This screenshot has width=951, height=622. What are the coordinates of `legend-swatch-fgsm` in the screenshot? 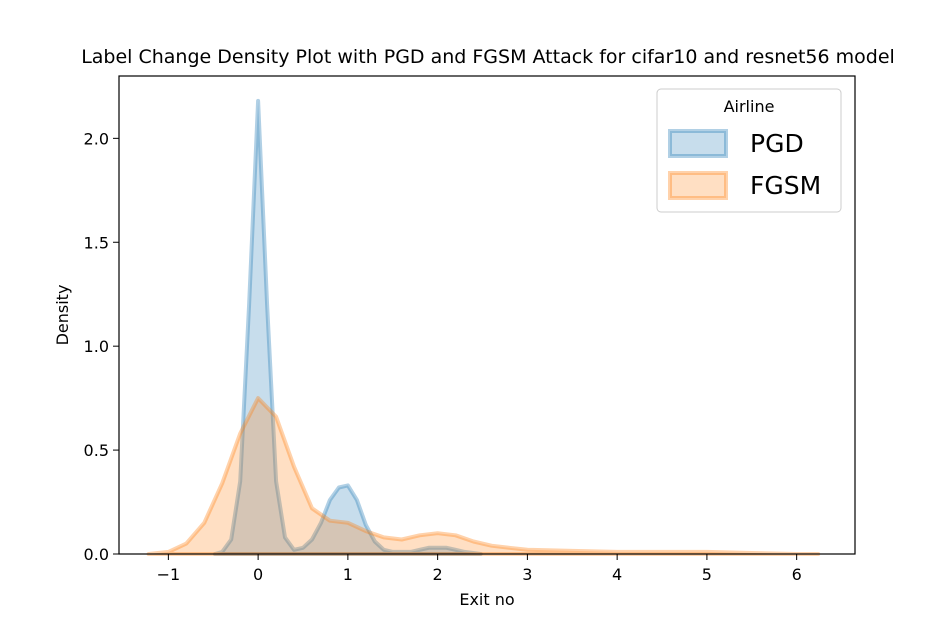 It's located at (698, 185).